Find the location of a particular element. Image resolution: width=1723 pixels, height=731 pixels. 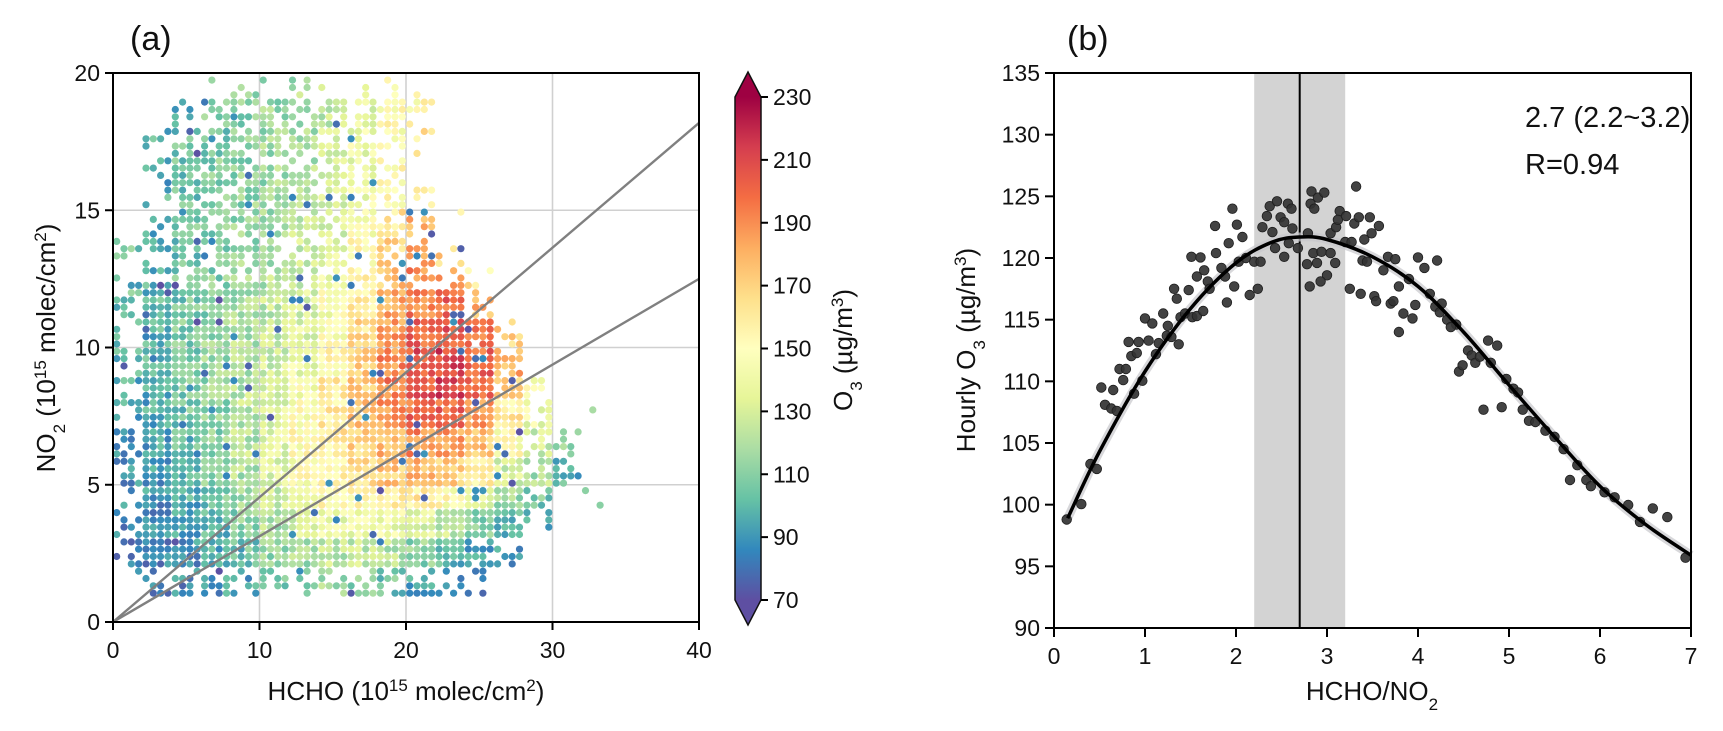

colorbar-tick-label: 110 is located at coordinates (791, 474).